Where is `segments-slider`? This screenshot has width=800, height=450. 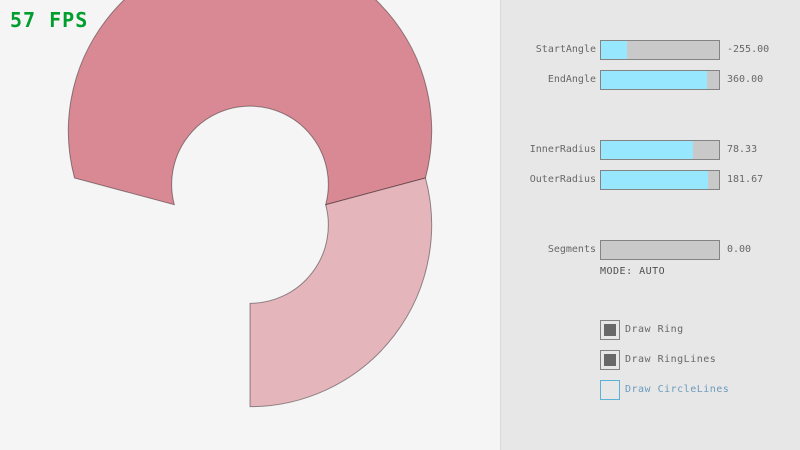
segments-slider is located at coordinates (660, 250).